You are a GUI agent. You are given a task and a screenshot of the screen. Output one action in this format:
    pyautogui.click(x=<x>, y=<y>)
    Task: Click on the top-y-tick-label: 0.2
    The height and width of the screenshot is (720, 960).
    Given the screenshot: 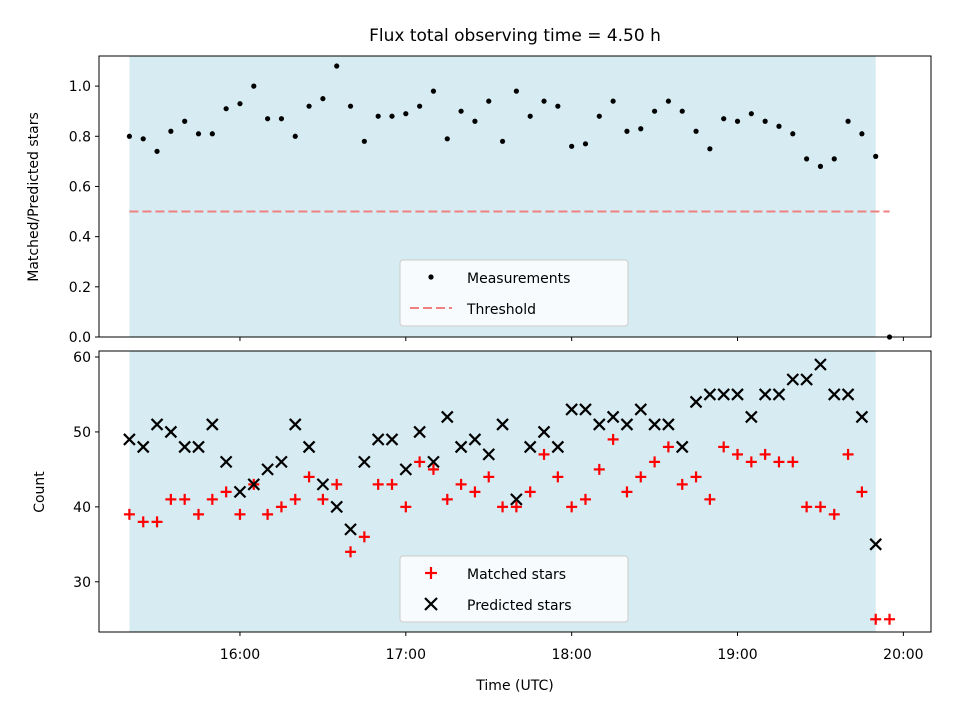 What is the action you would take?
    pyautogui.click(x=80, y=288)
    